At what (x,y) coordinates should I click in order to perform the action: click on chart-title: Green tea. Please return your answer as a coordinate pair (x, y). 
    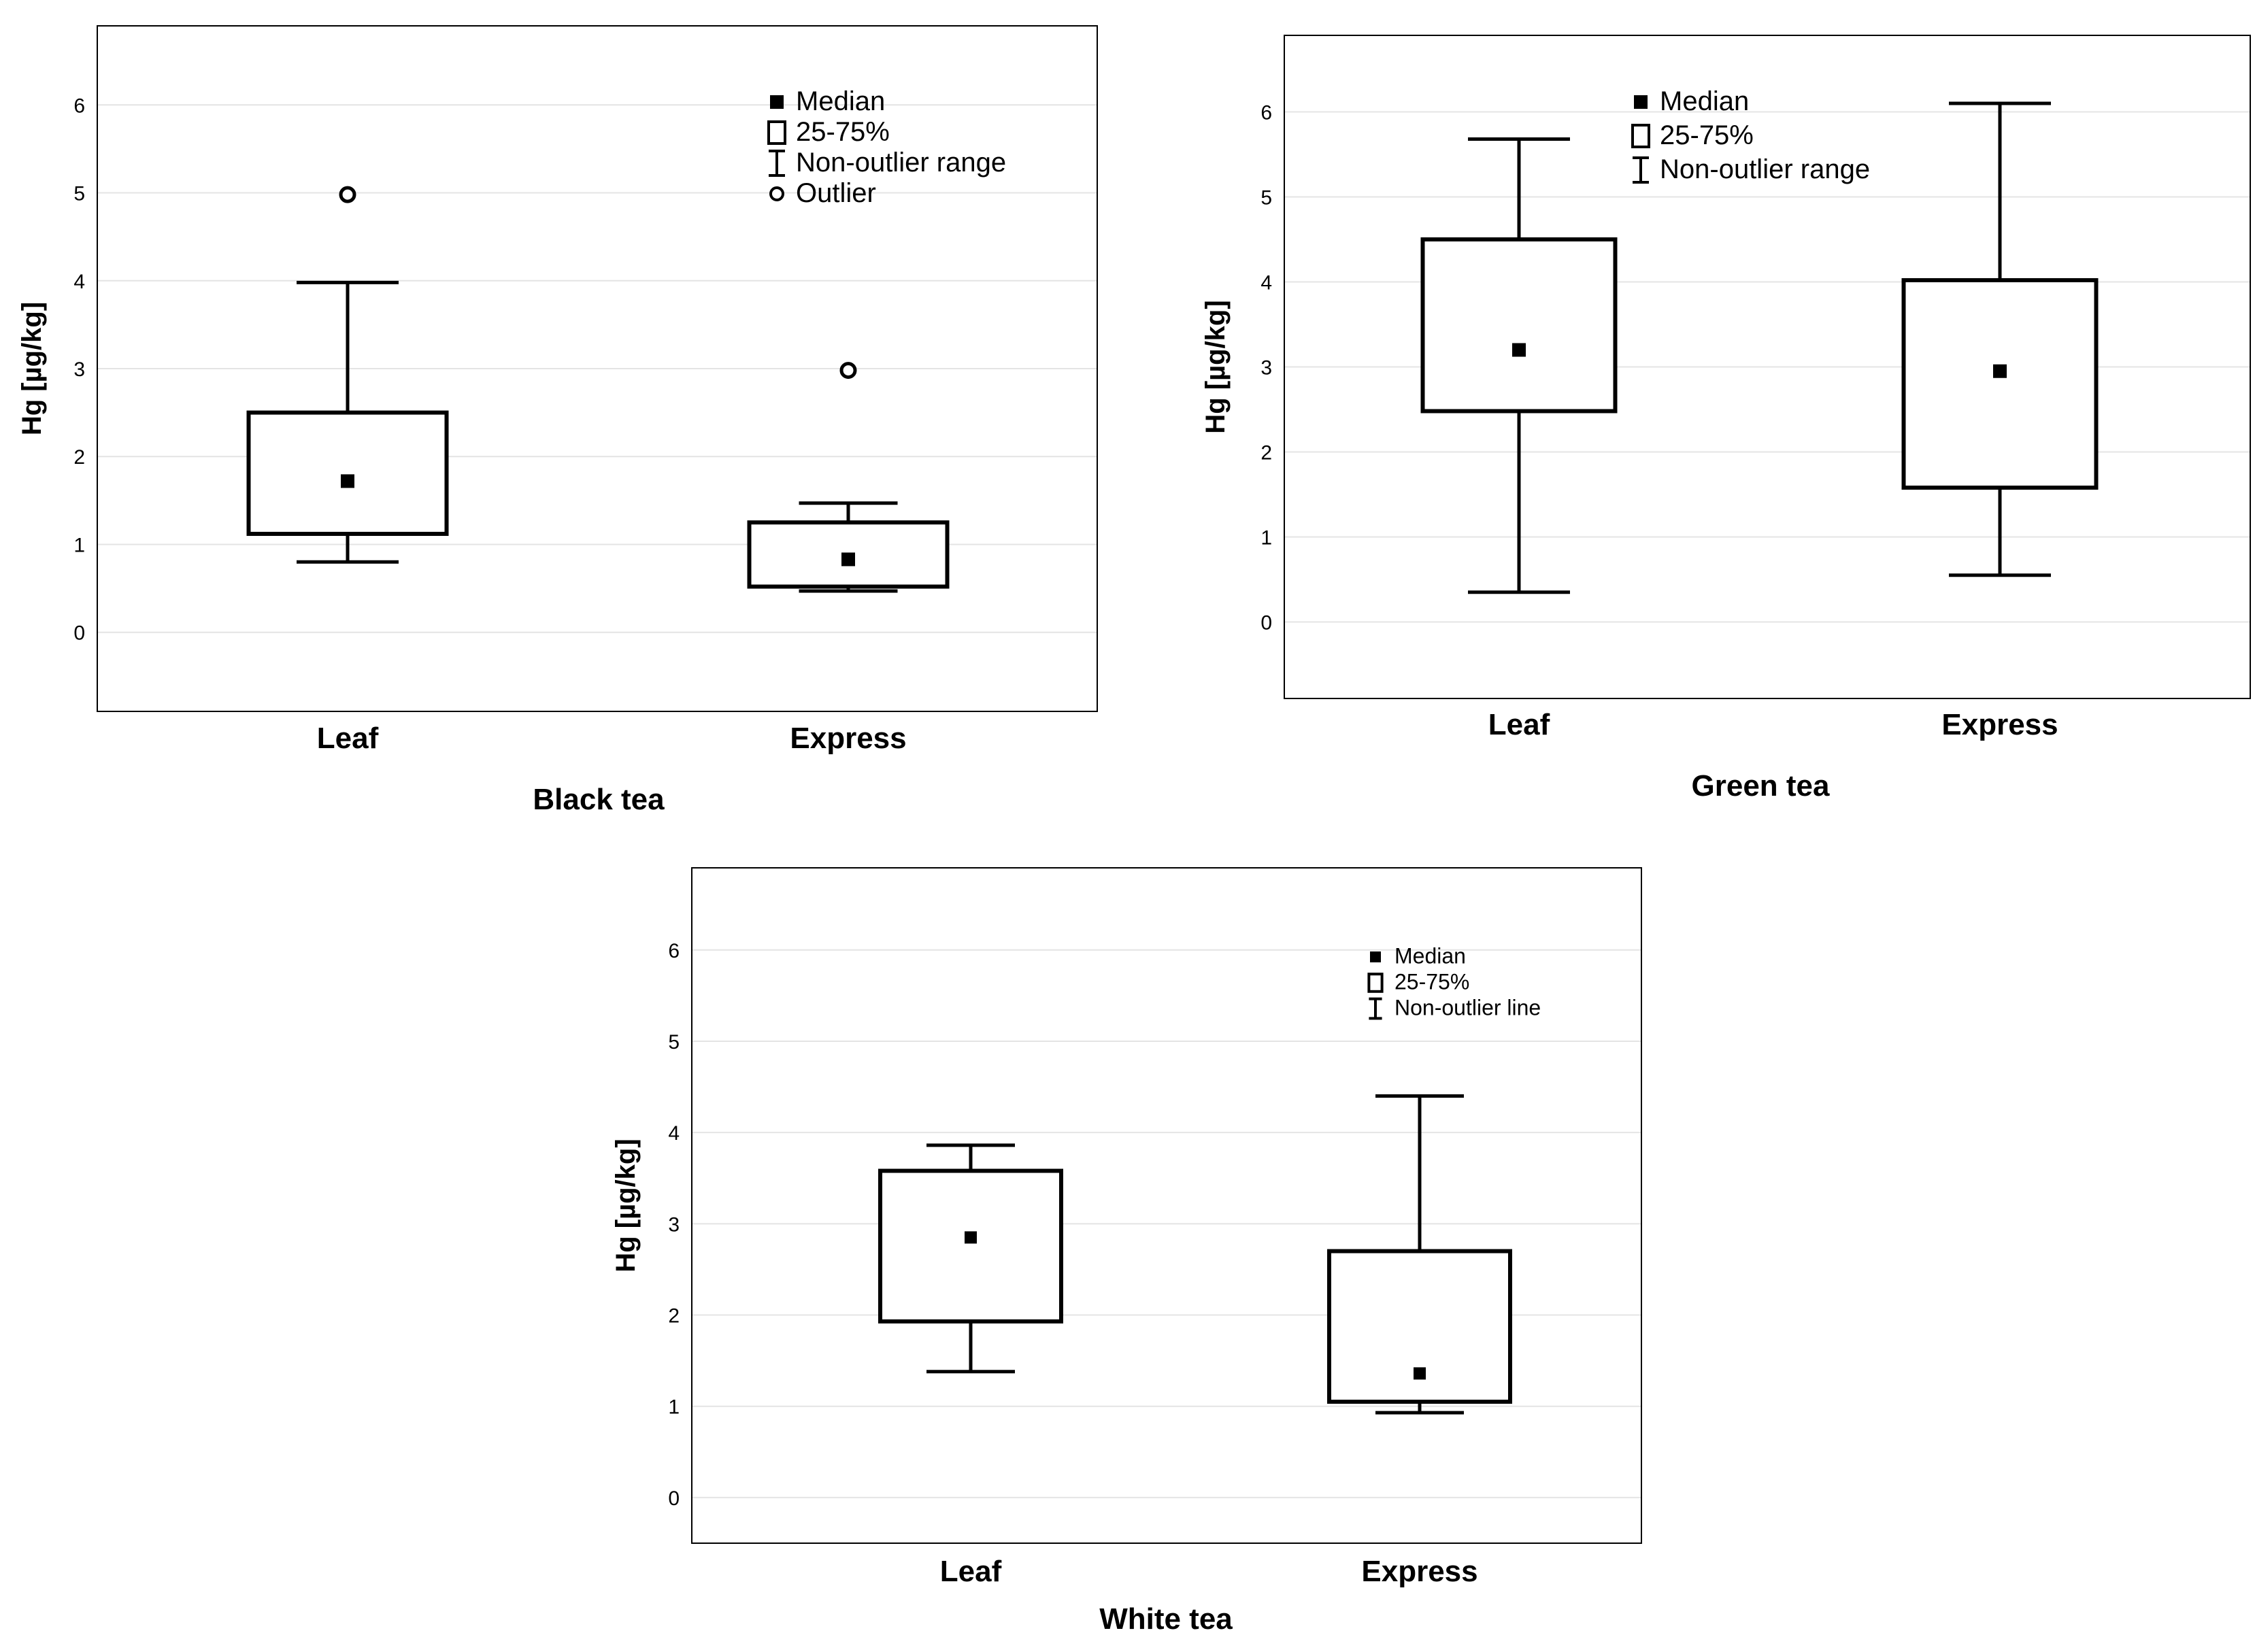
    Looking at the image, I should click on (1761, 786).